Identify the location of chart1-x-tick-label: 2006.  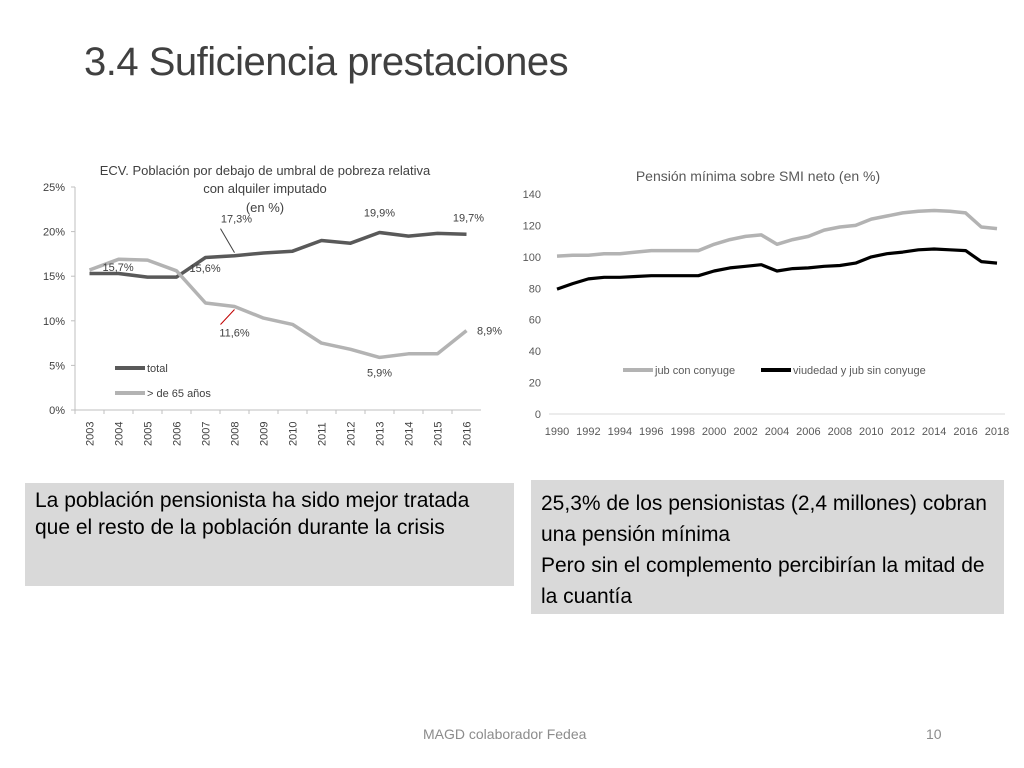
(178, 434).